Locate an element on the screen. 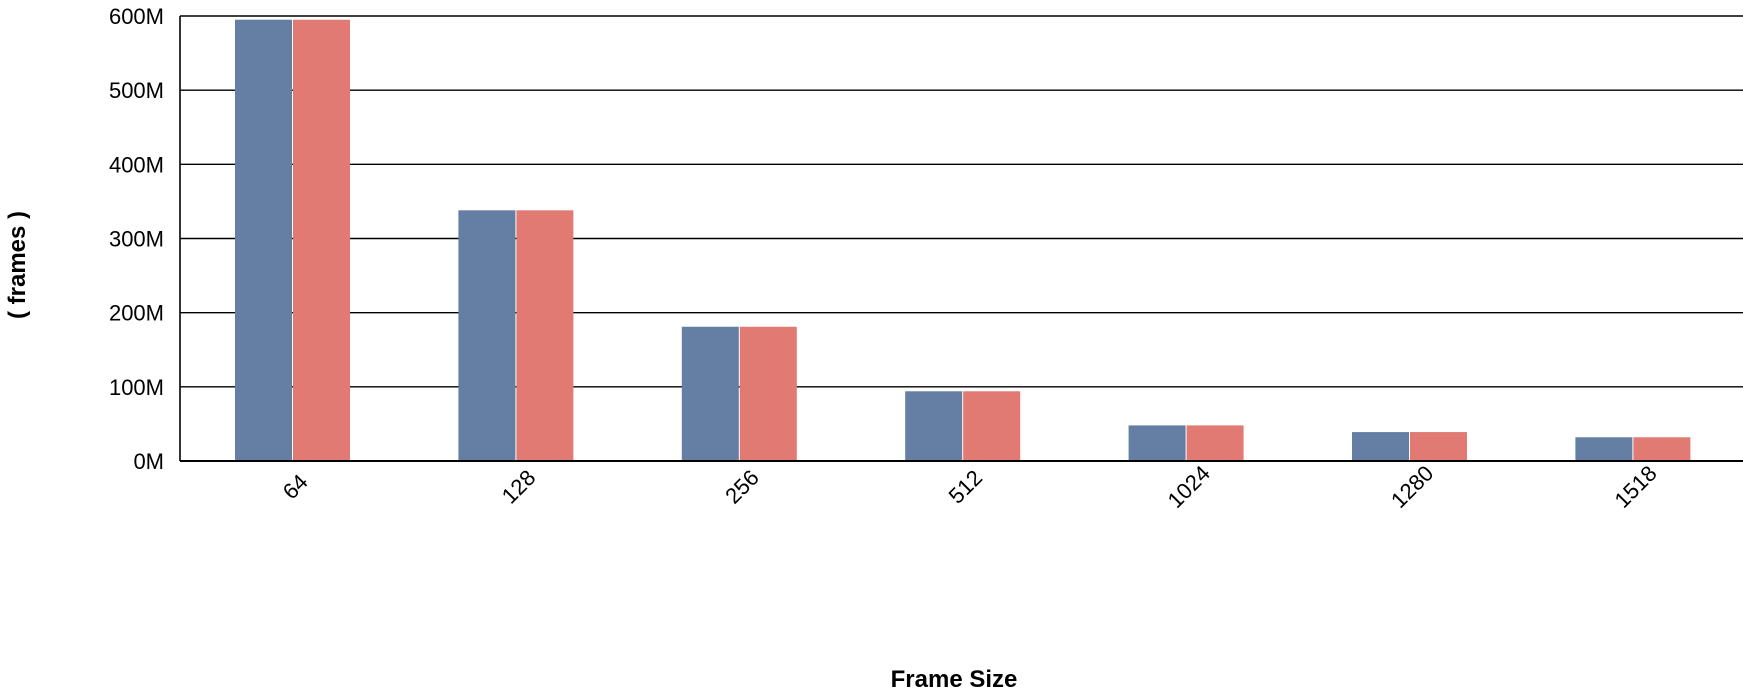 Image resolution: width=1743 pixels, height=695 pixels. x-tick-label: 1518 is located at coordinates (1635, 487).